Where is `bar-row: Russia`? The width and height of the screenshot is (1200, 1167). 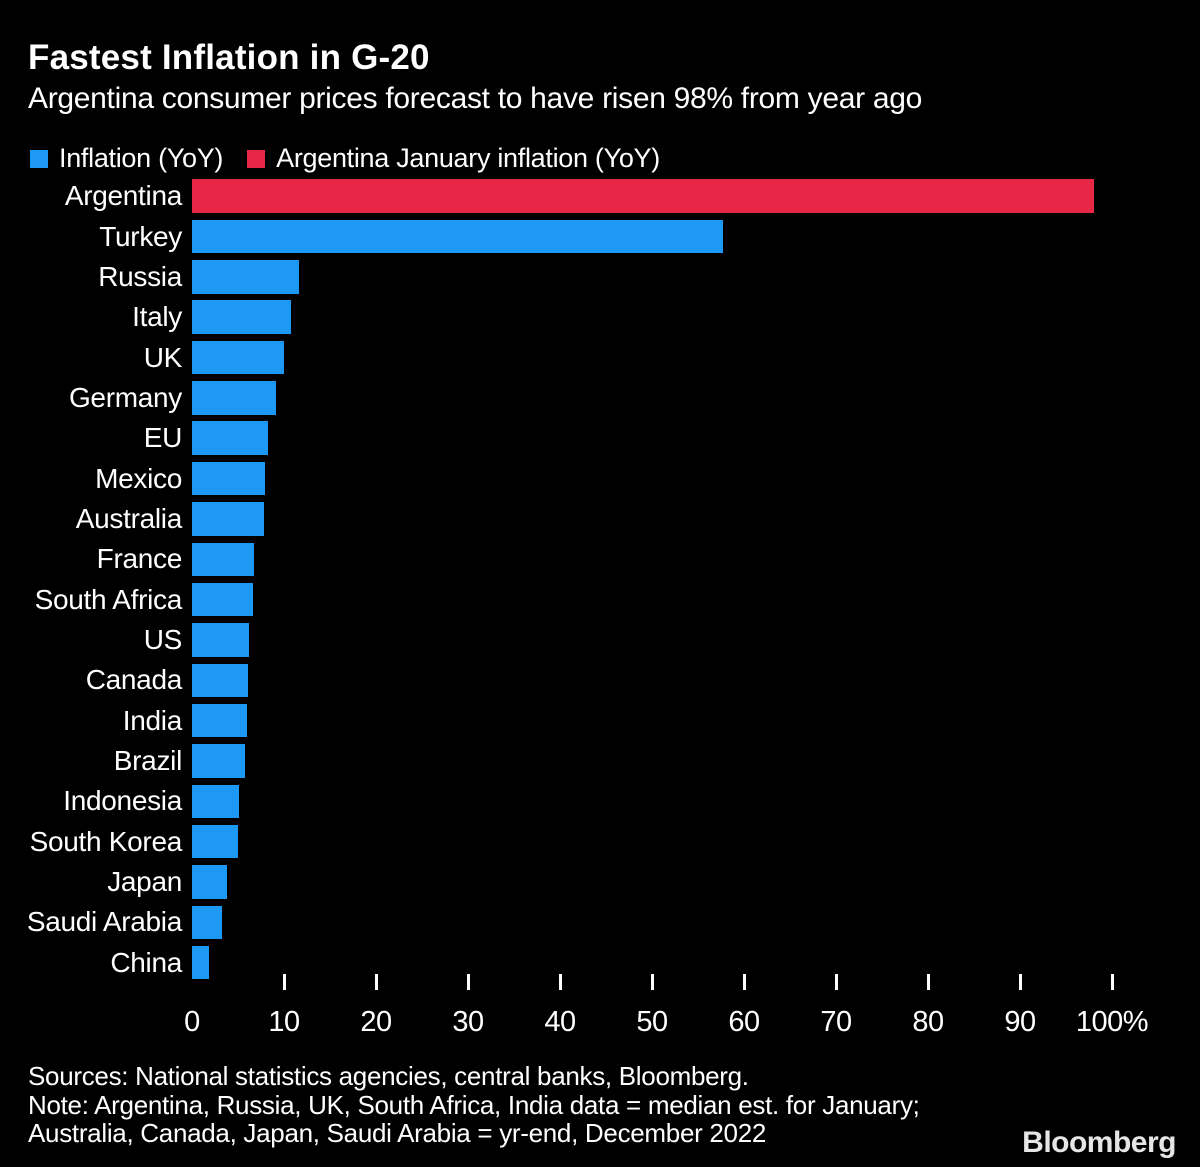
bar-row: Russia is located at coordinates (600, 277).